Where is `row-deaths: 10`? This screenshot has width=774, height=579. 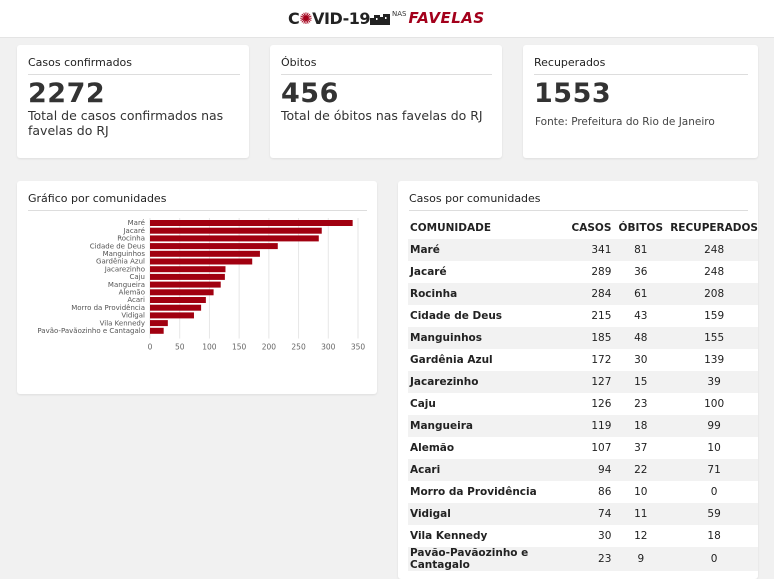 row-deaths: 10 is located at coordinates (641, 492).